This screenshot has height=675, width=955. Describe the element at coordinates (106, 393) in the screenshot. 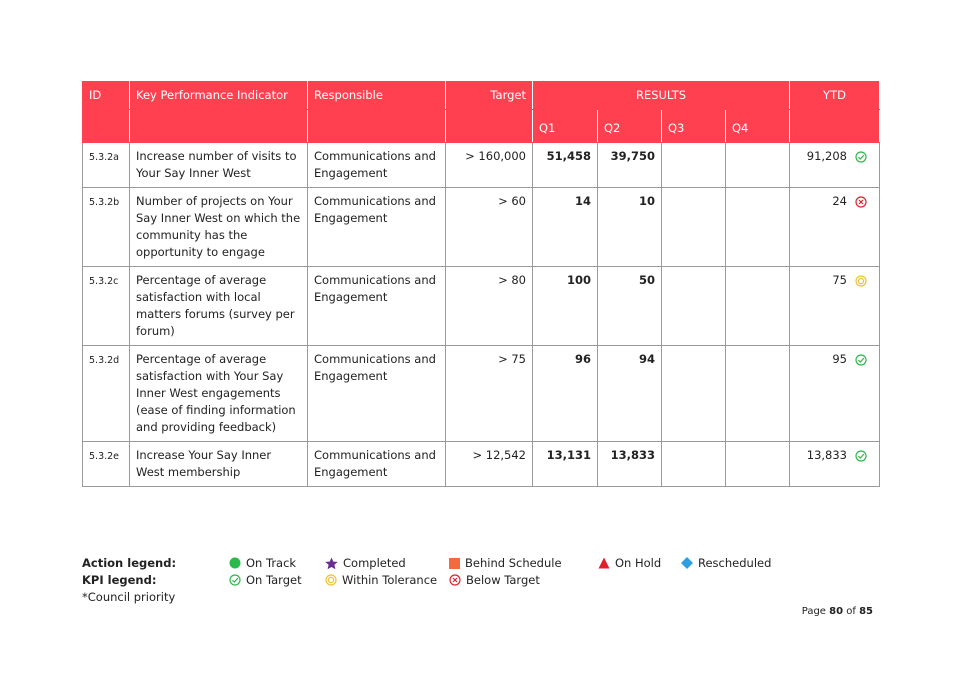

I see `id-cell: 5.3.2d` at that location.